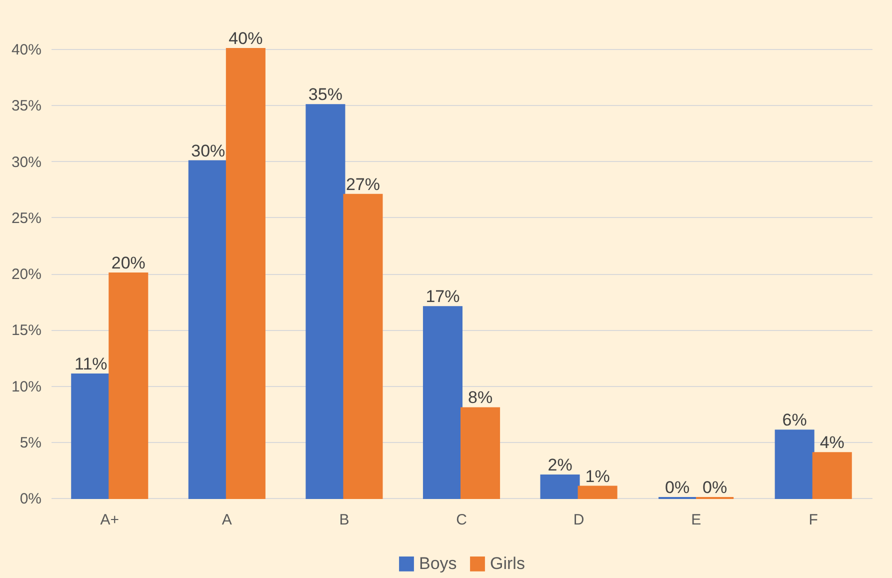  I want to click on y-tick-label: 20%, so click(26, 274).